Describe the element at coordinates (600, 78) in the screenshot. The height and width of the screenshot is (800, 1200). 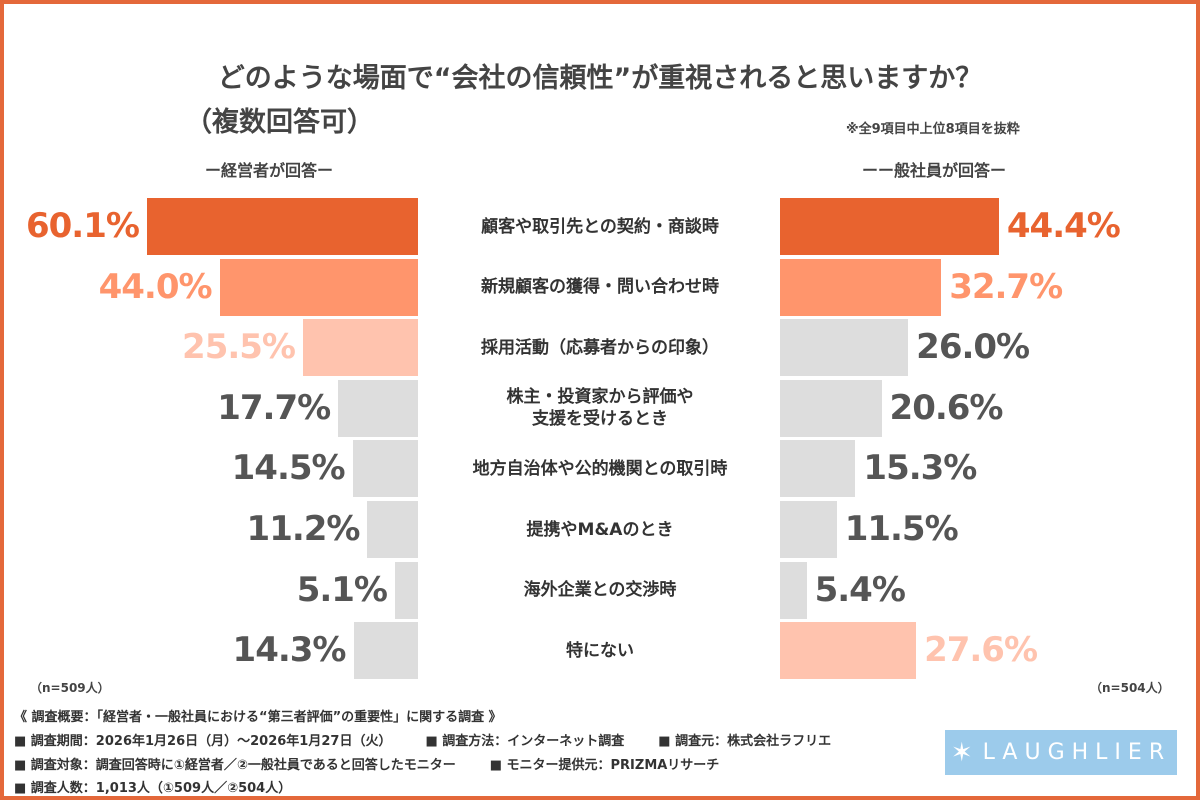
I see `chart-title: どのような場面で“会社の信頼性”が重視されると思いますか？` at that location.